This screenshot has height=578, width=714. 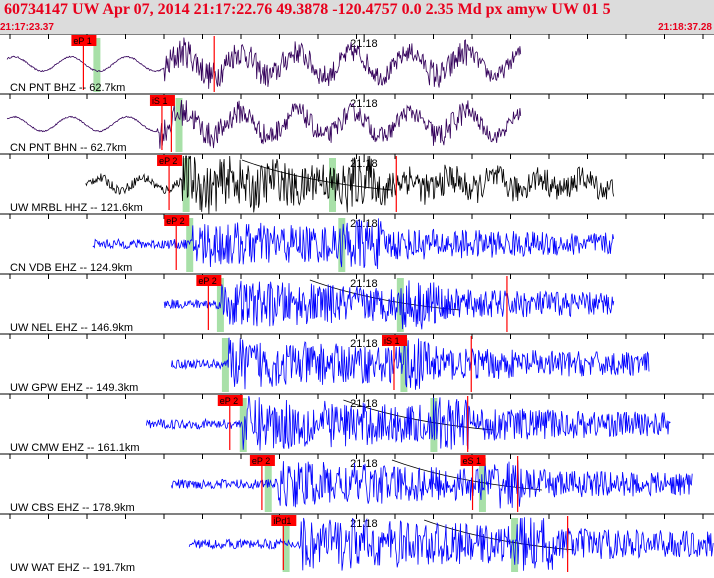 I want to click on pick-label: eP 1, so click(x=82, y=41).